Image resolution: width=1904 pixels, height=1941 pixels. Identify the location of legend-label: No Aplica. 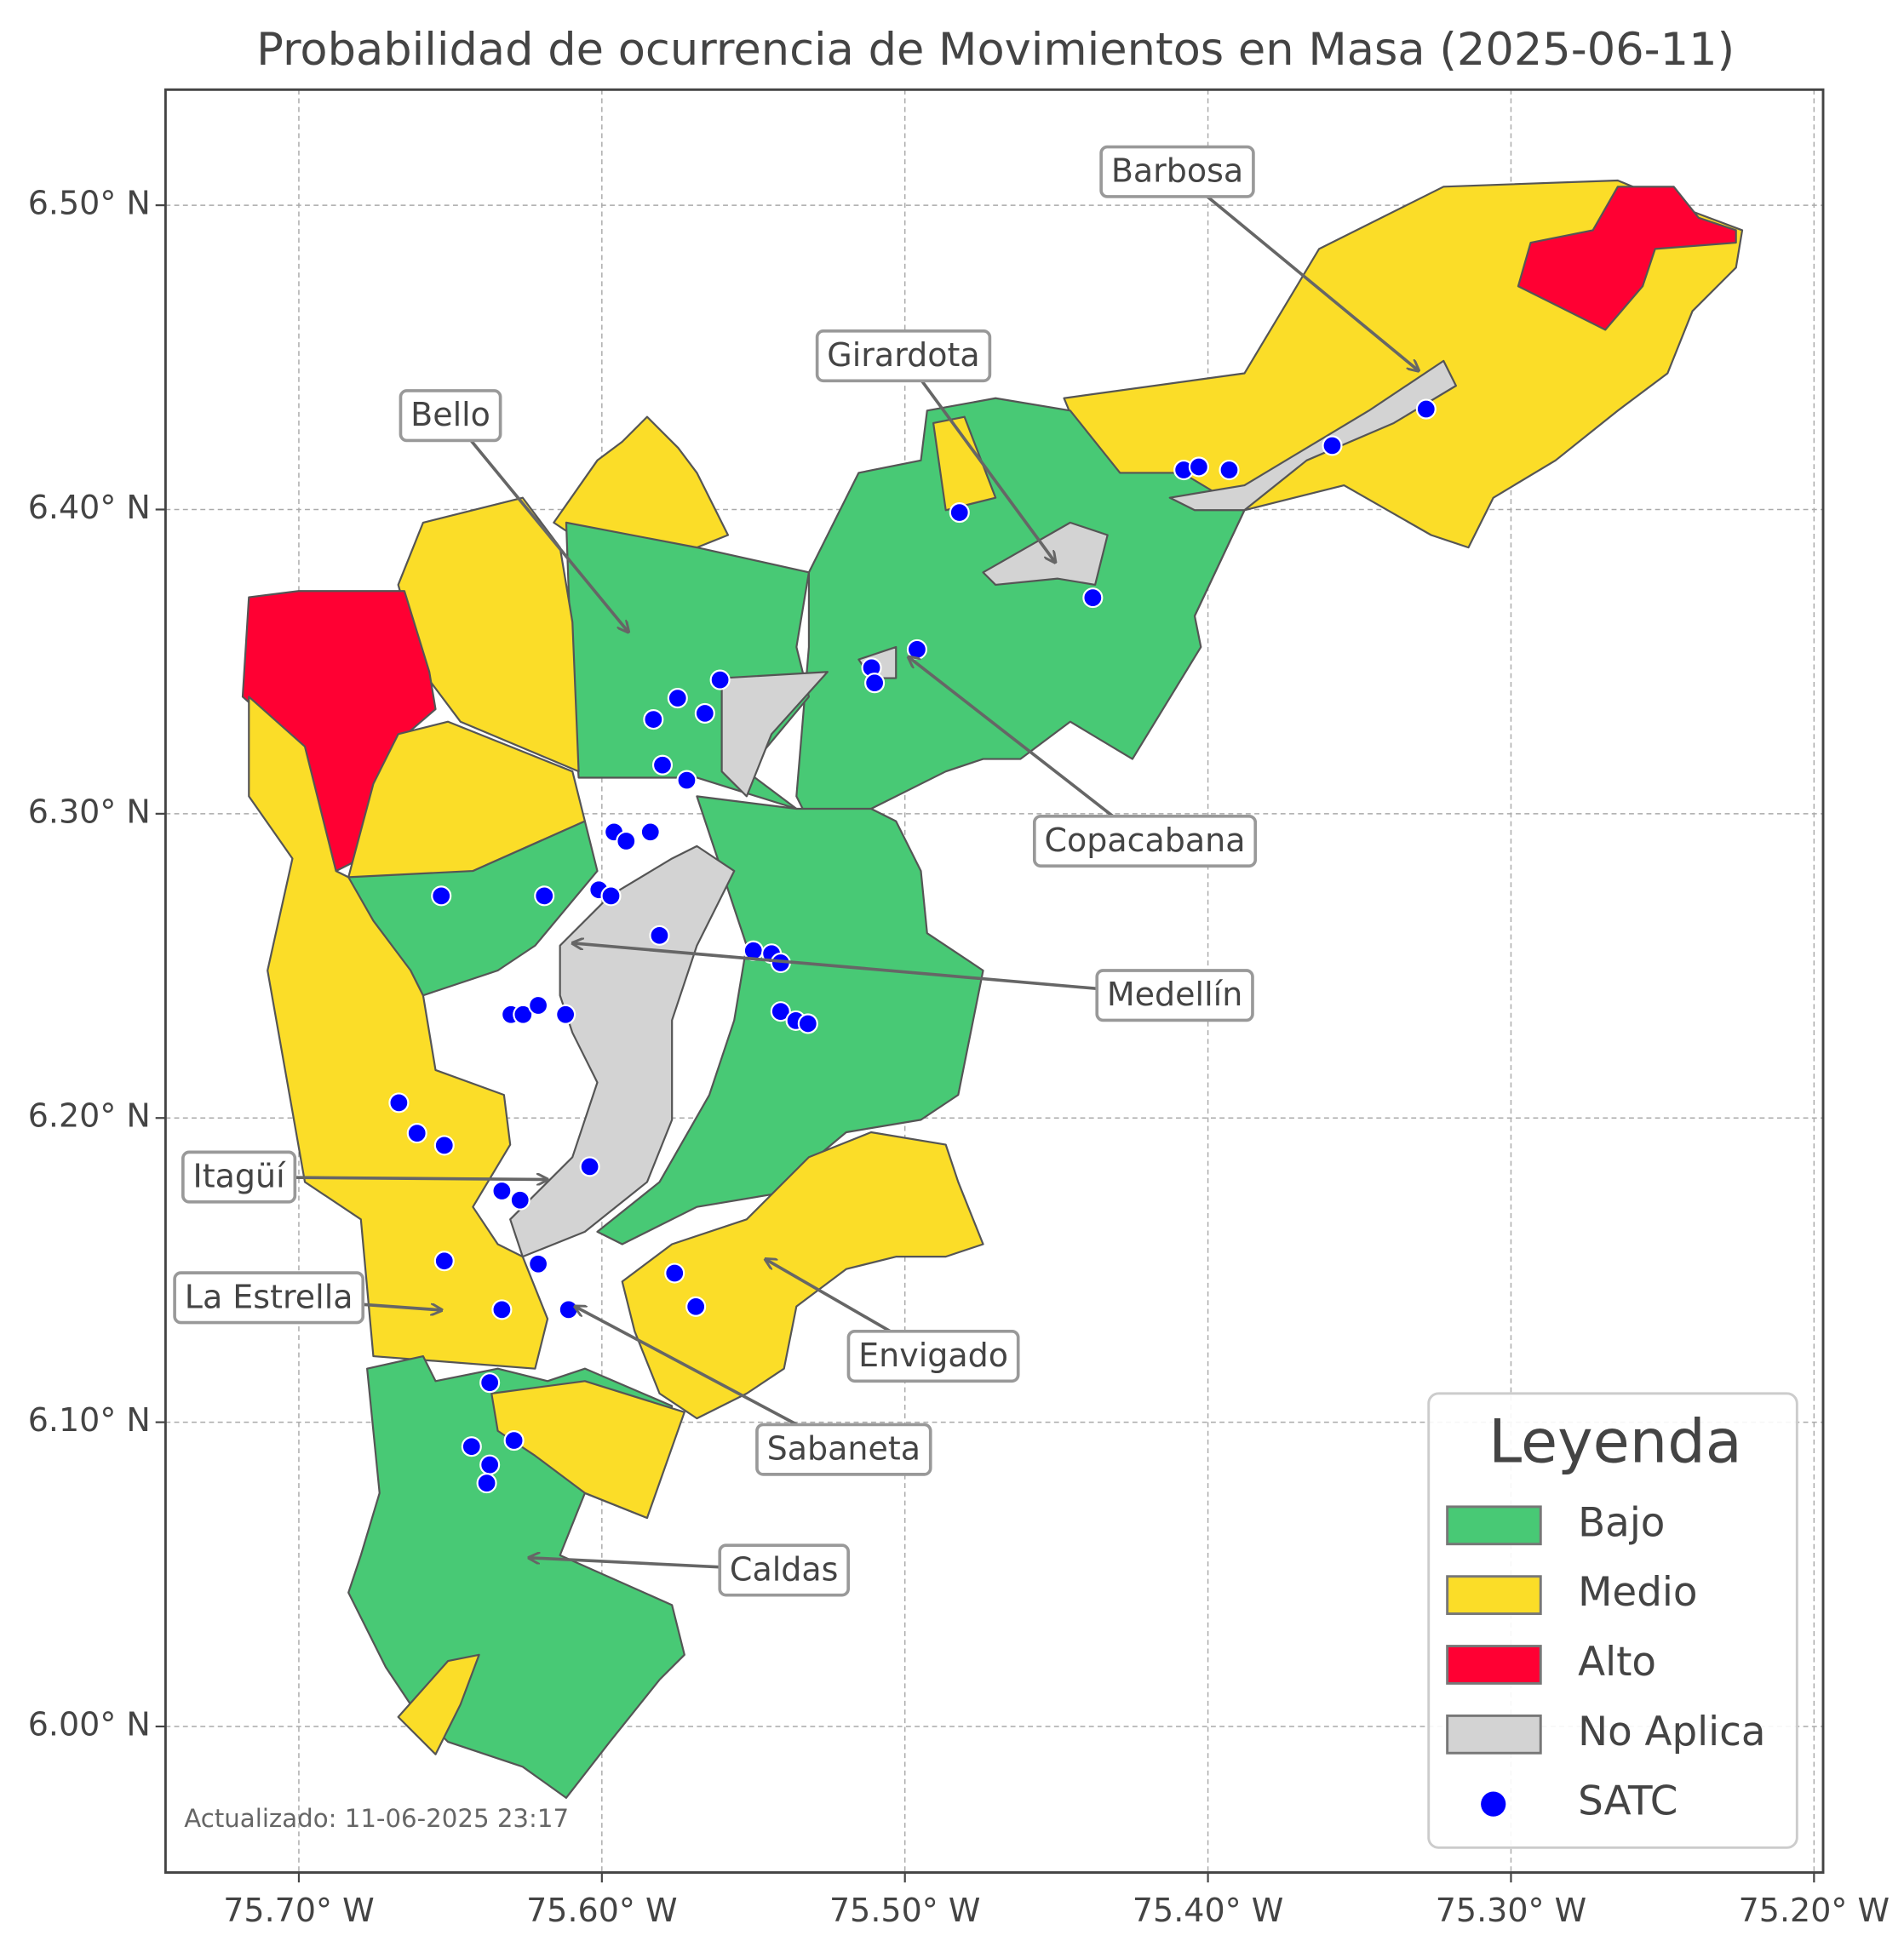
(1671, 1732).